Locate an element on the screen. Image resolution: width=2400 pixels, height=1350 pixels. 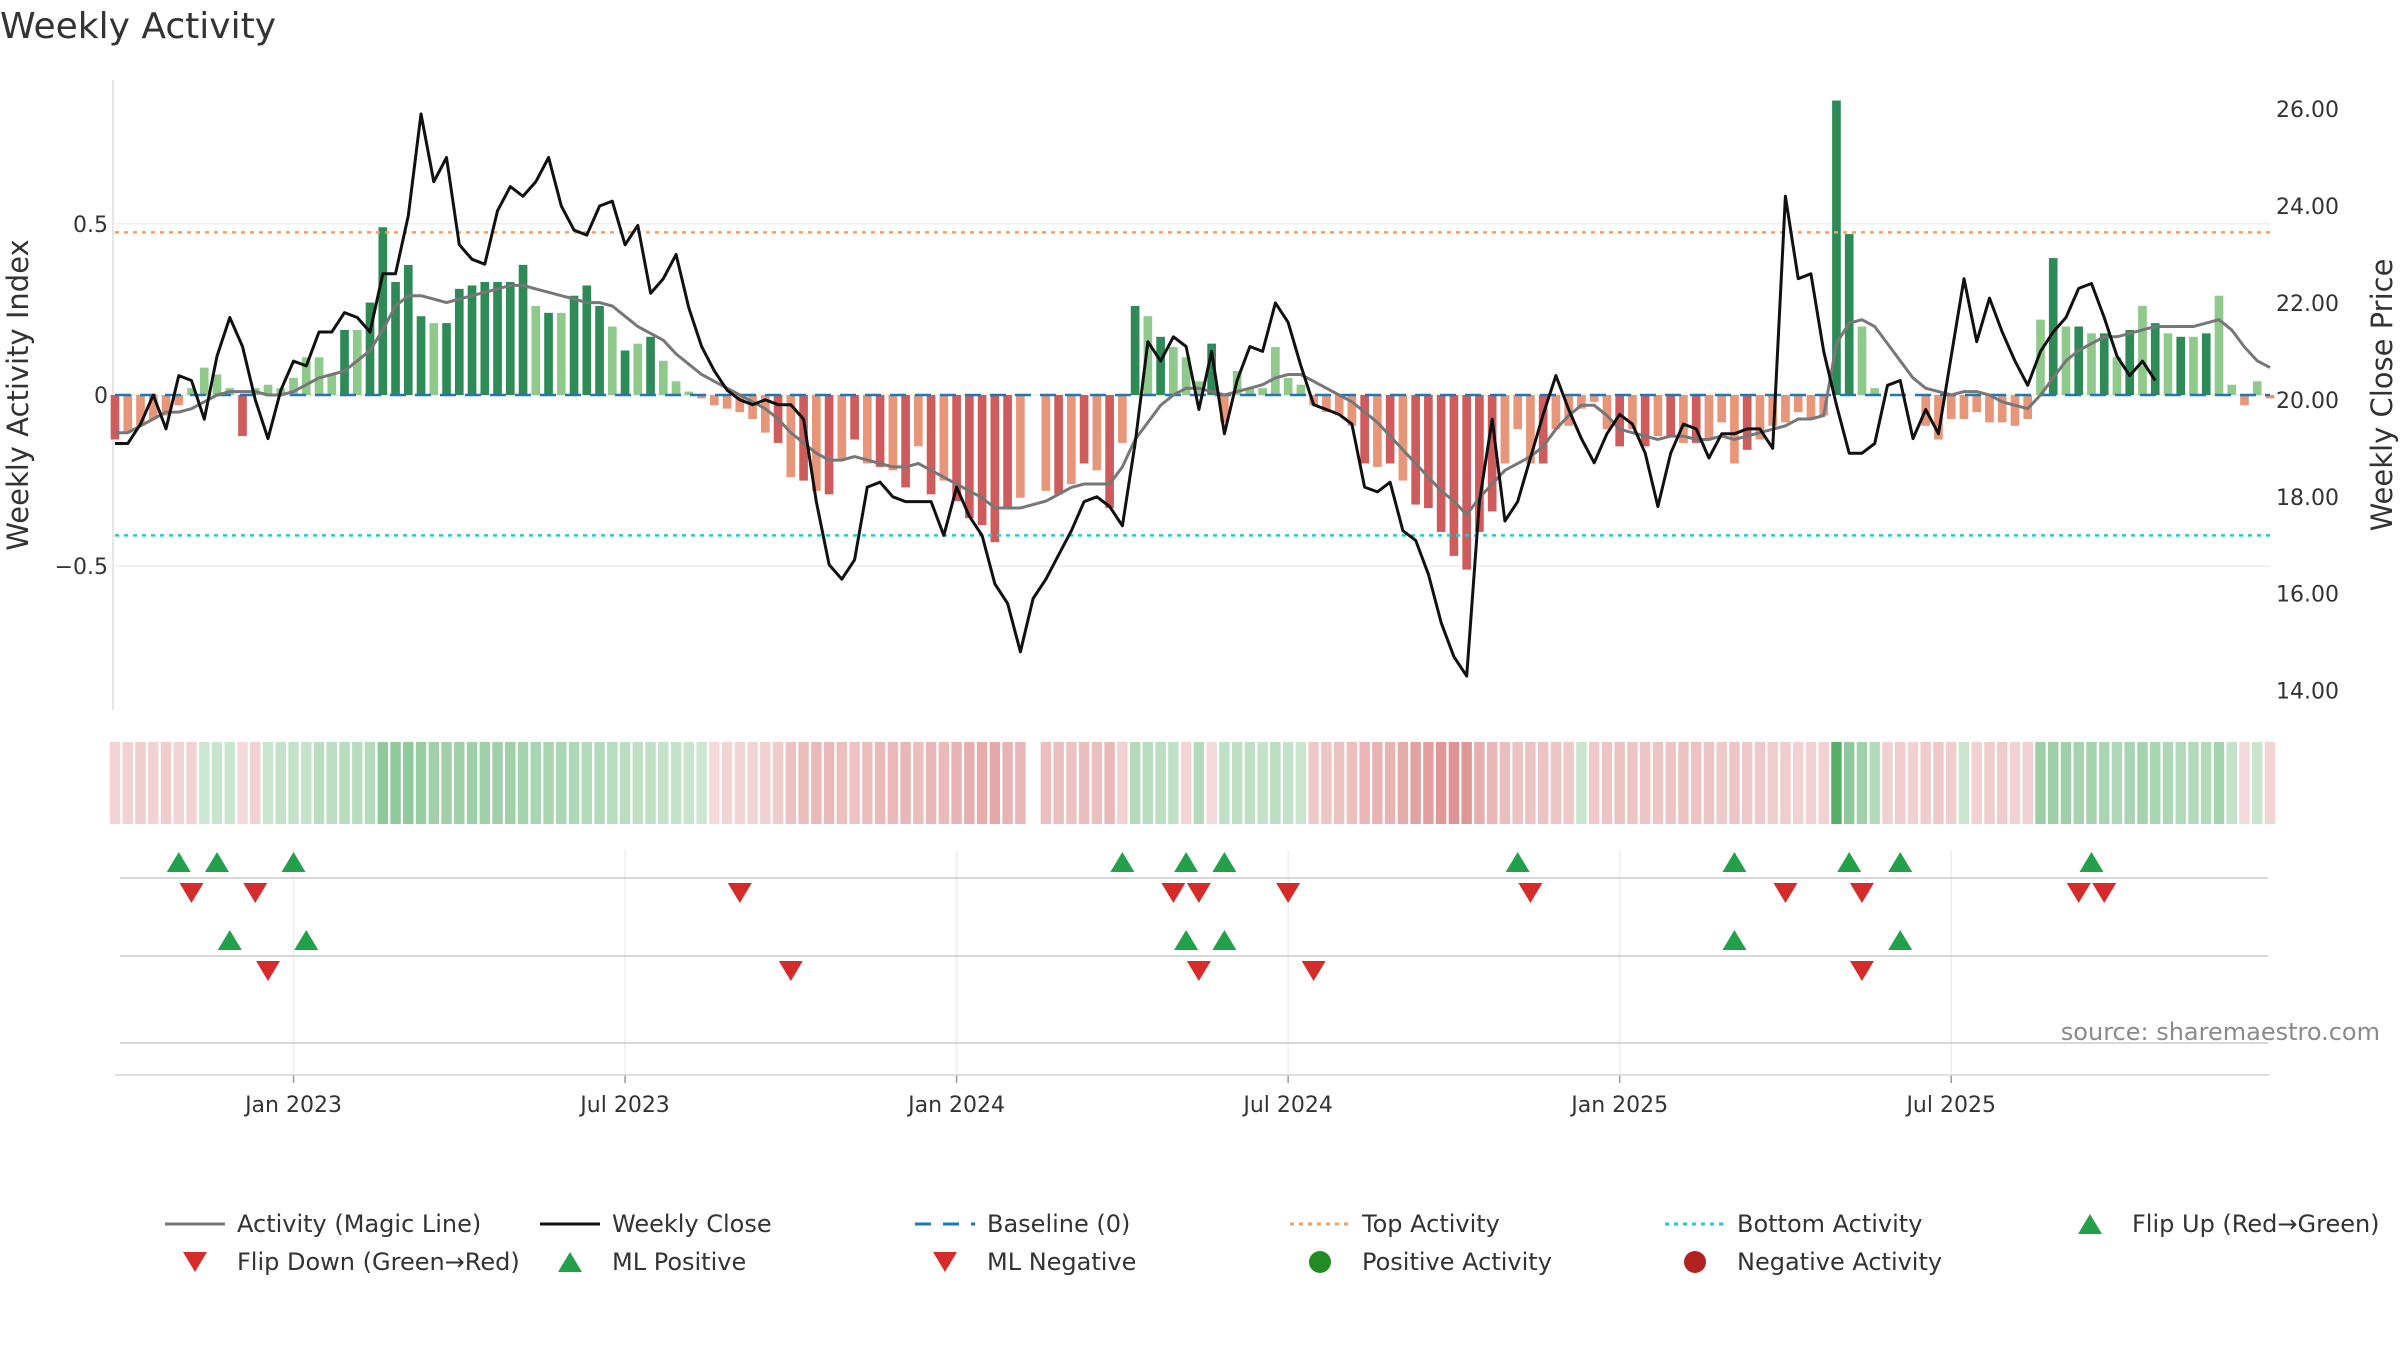
legend-circle-swatch is located at coordinates (1695, 1262).